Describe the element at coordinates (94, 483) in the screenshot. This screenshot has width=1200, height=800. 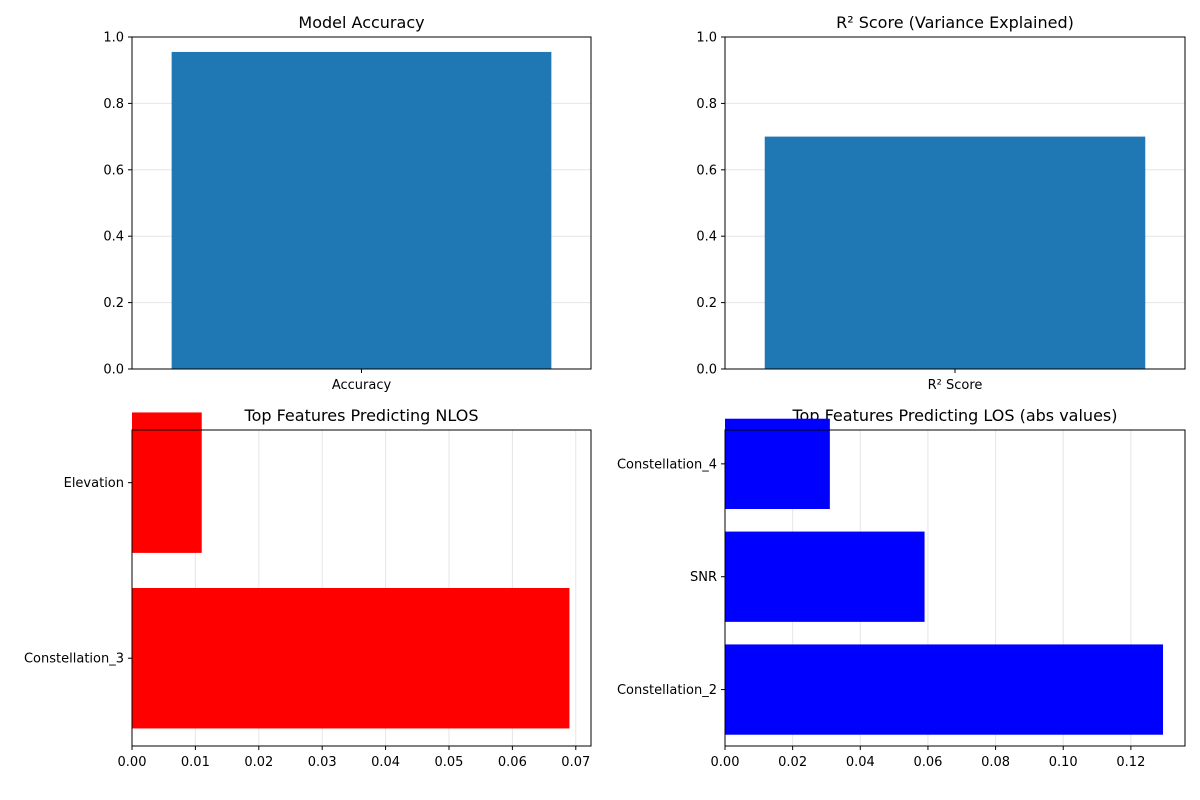
I see `y-tick-label: Elevation` at that location.